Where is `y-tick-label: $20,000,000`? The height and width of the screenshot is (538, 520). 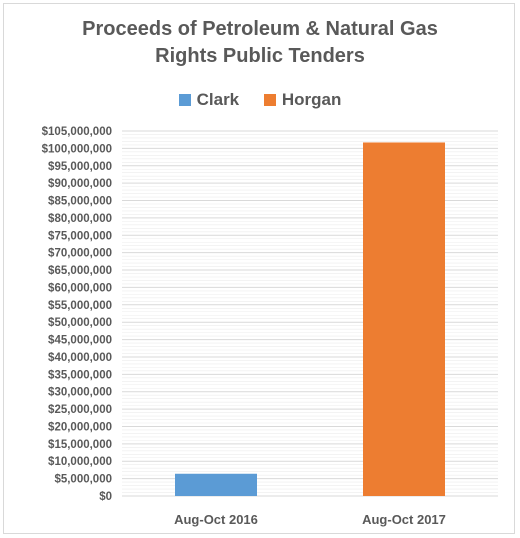 y-tick-label: $20,000,000 is located at coordinates (80, 427).